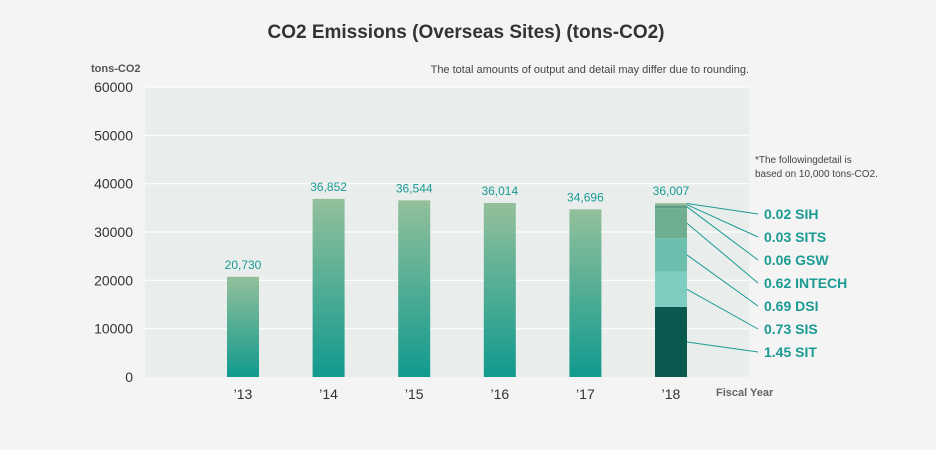 This screenshot has height=450, width=936. I want to click on x-tick-label: ’13, so click(243, 394).